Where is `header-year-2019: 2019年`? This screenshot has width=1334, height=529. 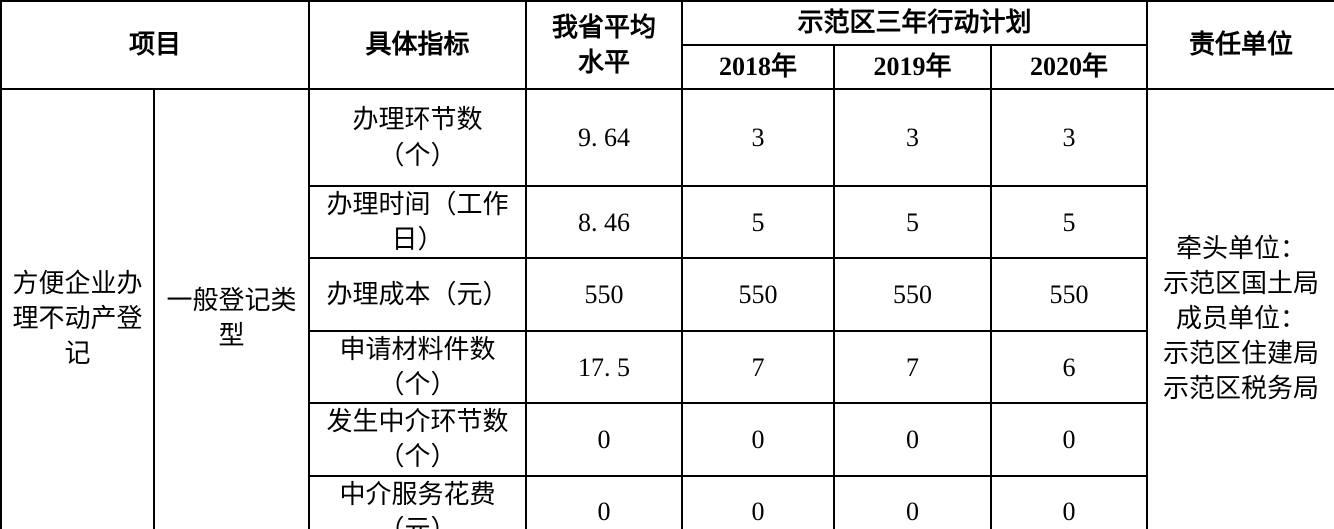 header-year-2019: 2019年 is located at coordinates (913, 67).